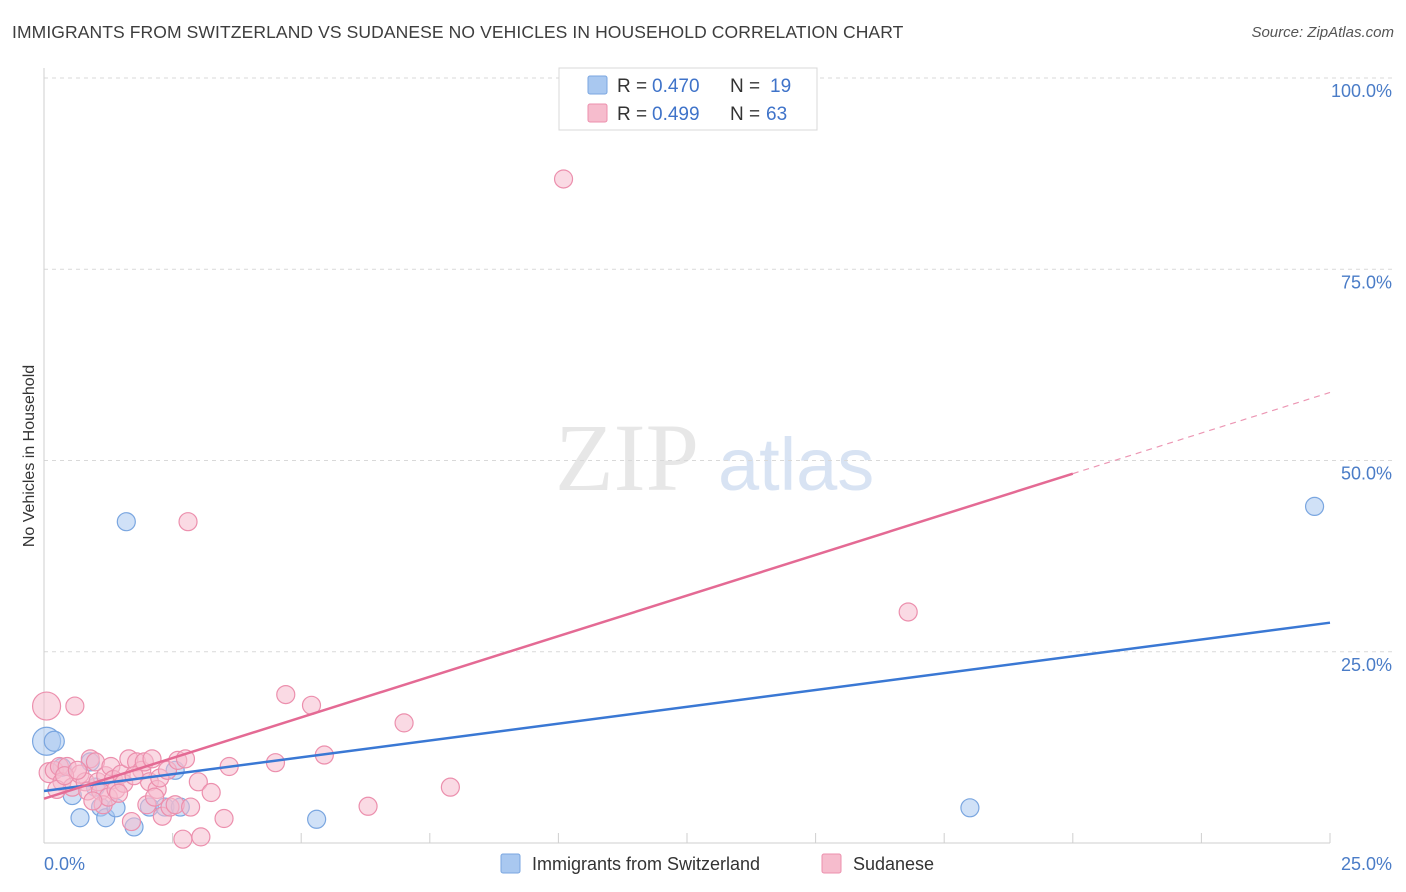 The image size is (1406, 892). I want to click on legend-r-label-1: R =, so click(632, 86).